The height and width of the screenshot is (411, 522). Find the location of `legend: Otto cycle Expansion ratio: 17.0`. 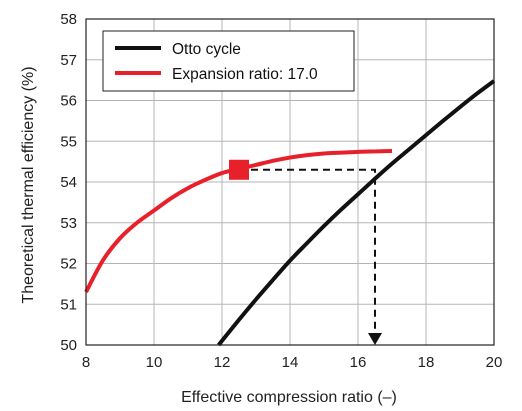

legend: Otto cycle Expansion ratio: 17.0 is located at coordinates (228, 61).